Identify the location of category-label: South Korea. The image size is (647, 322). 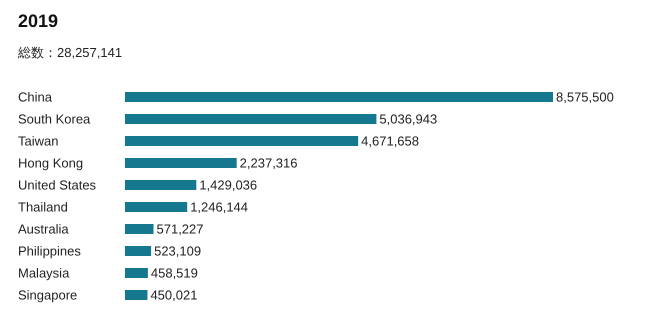
(54, 119).